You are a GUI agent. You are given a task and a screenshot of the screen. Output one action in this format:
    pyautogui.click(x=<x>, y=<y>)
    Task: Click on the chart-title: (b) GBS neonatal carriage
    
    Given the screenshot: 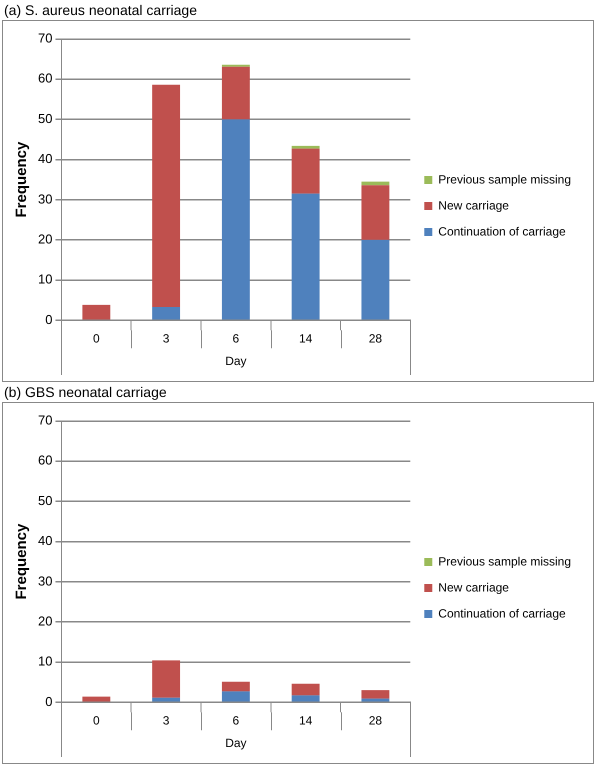 What is the action you would take?
    pyautogui.click(x=85, y=392)
    